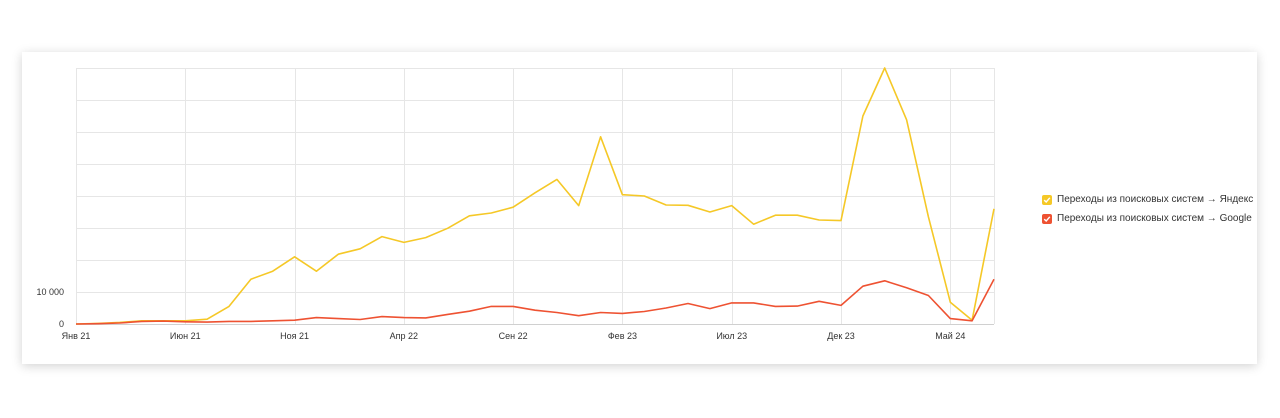 This screenshot has height=418, width=1280. Describe the element at coordinates (841, 336) in the screenshot. I see `x-tick-label: Дек 23` at that location.